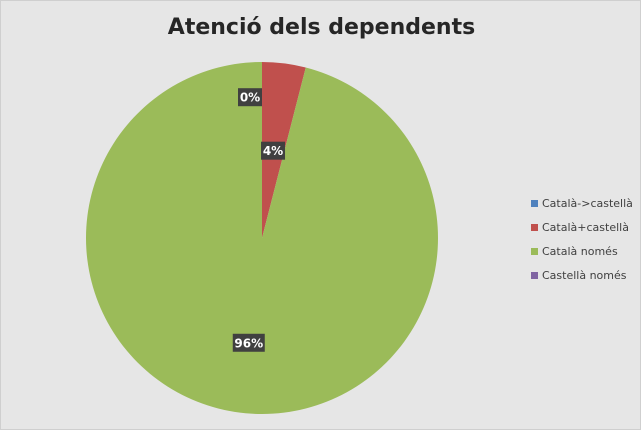  I want to click on legend-item-catal-nom-s: Català només, so click(585, 251).